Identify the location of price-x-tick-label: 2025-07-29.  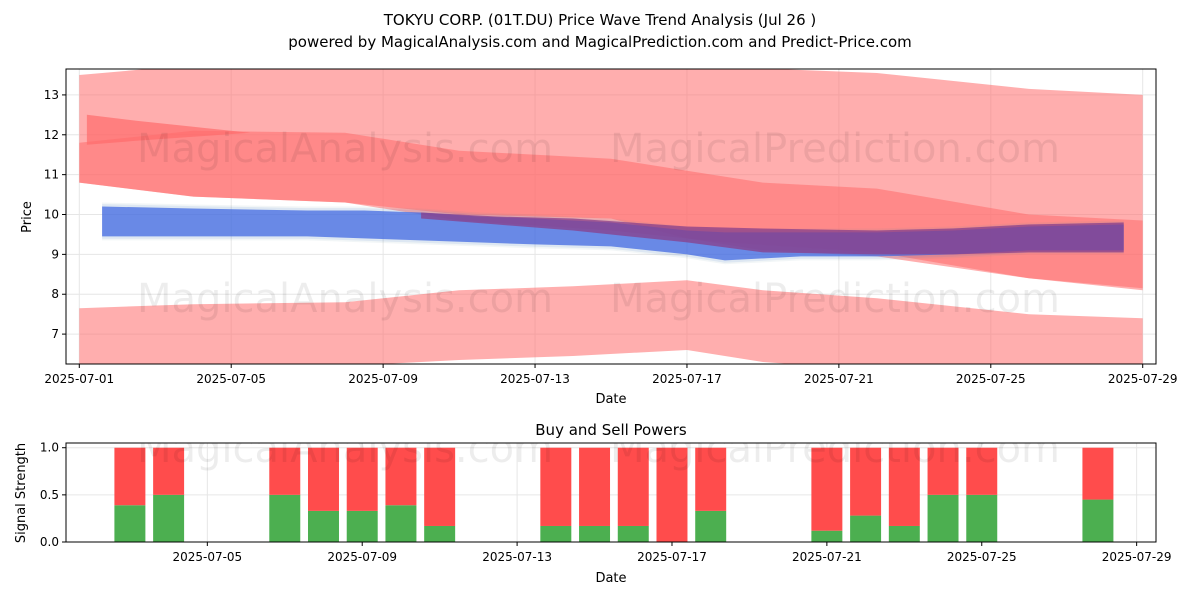
(1143, 379).